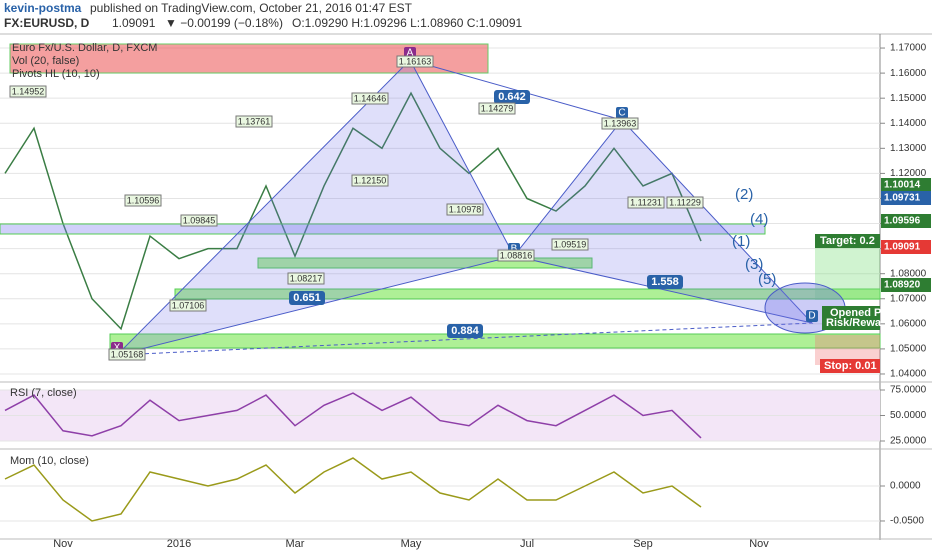 The width and height of the screenshot is (932, 555). I want to click on y-tick-label: 1.08000, so click(908, 273).